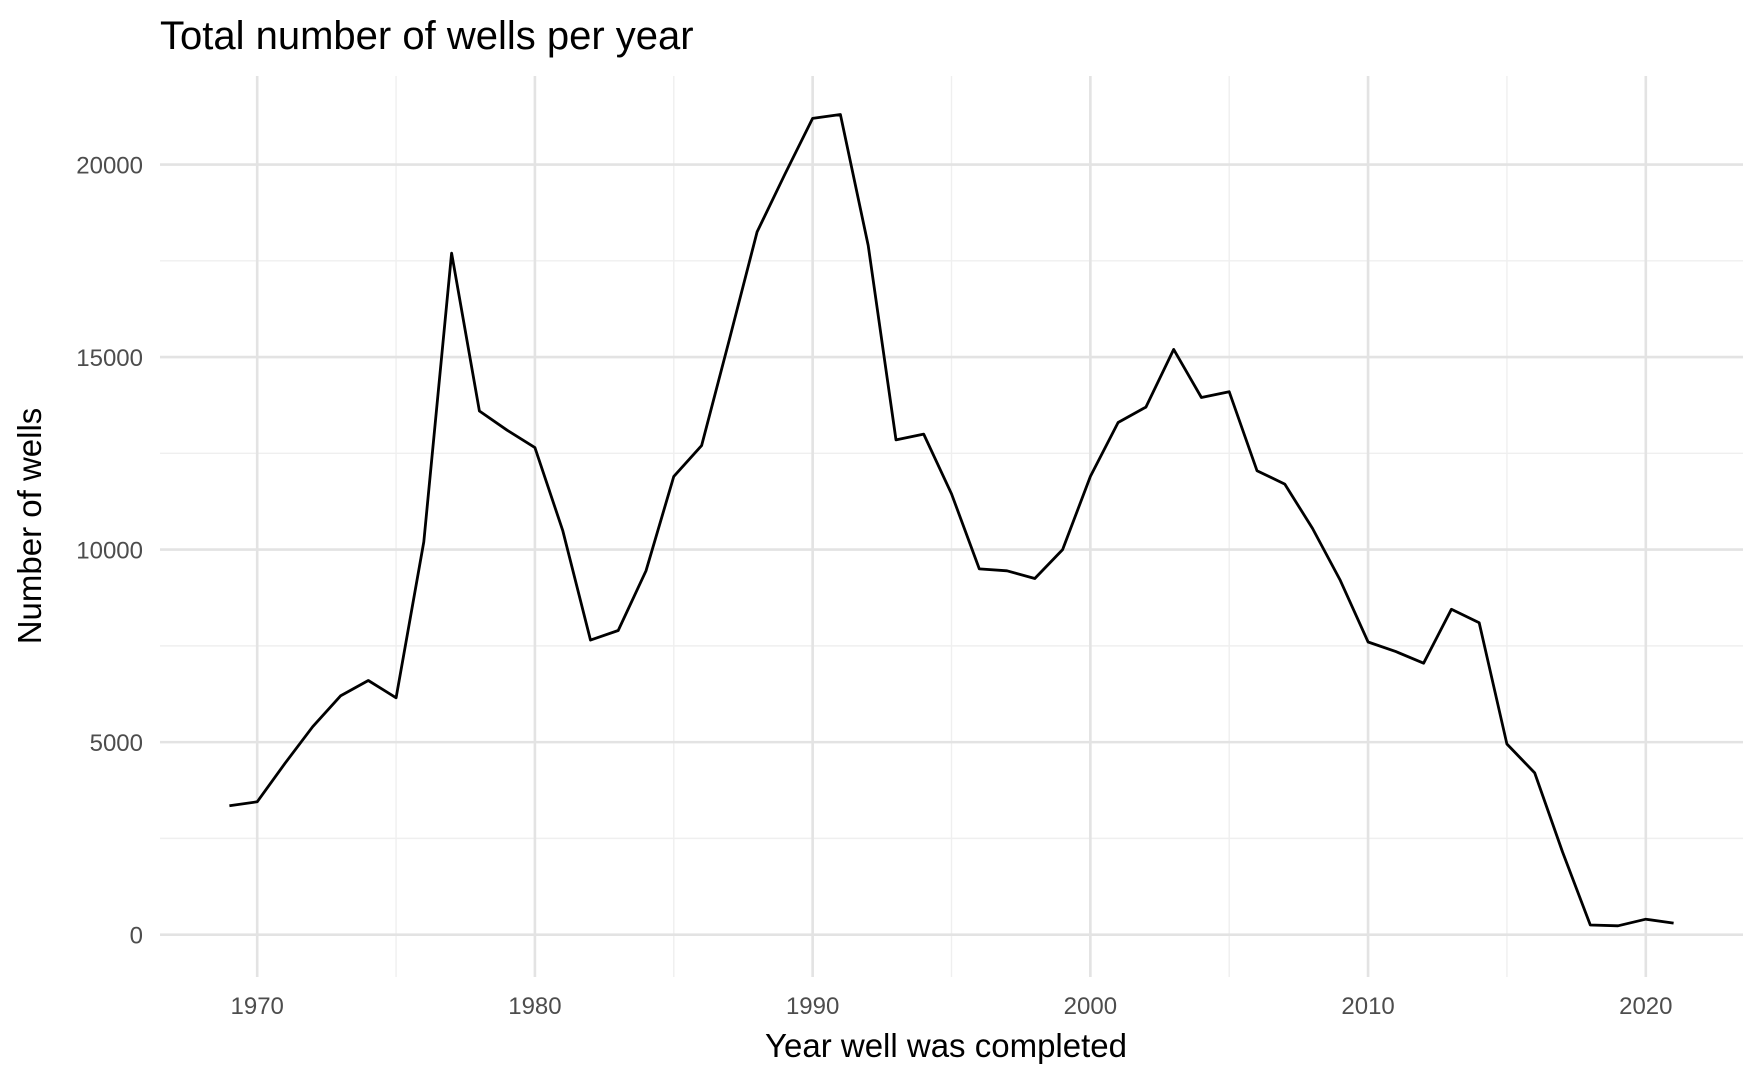 The image size is (1750, 1081). Describe the element at coordinates (952, 1006) in the screenshot. I see `x-axis-tick-labels: 1970 1980 1990 2000 2010 2020` at that location.